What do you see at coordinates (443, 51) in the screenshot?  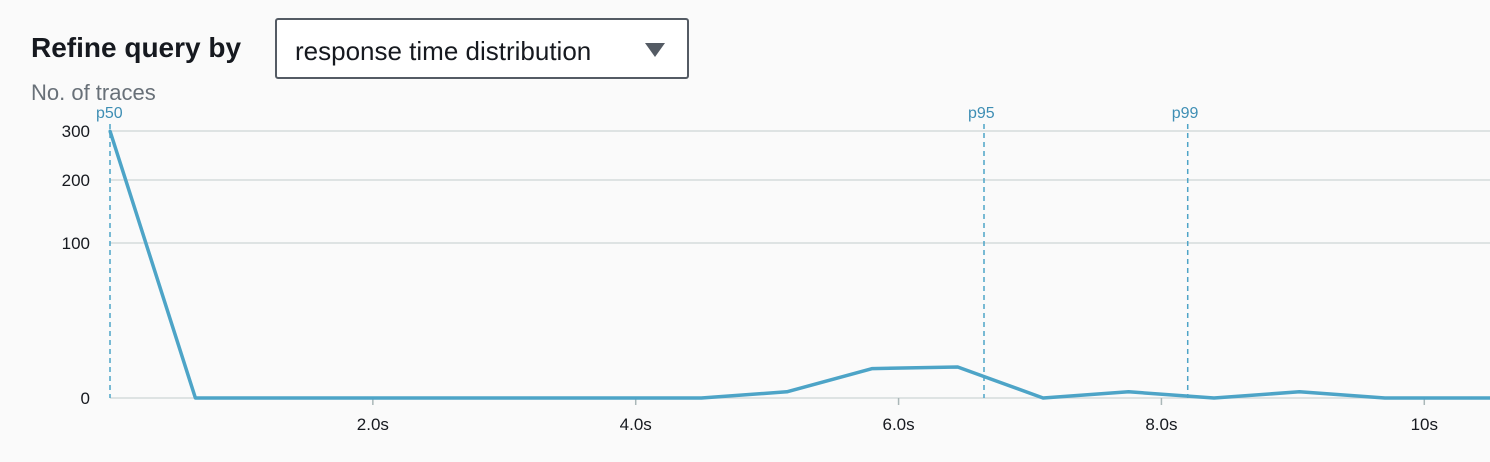 I see `select-value: response time distribution` at bounding box center [443, 51].